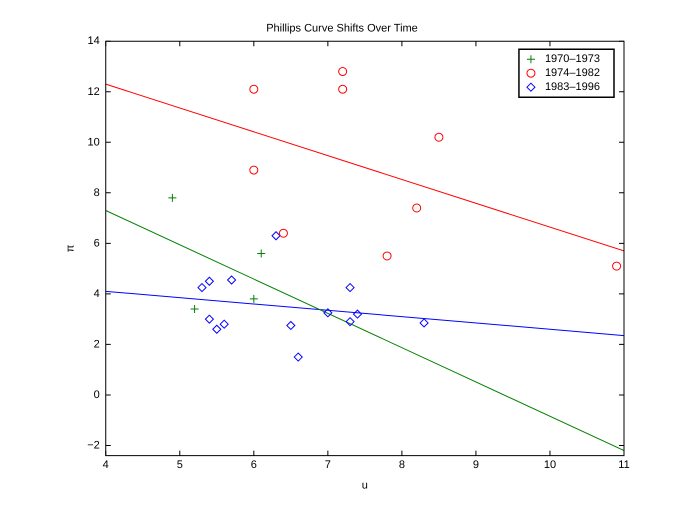 The height and width of the screenshot is (526, 699). I want to click on legend-label: 1983–1996, so click(572, 87).